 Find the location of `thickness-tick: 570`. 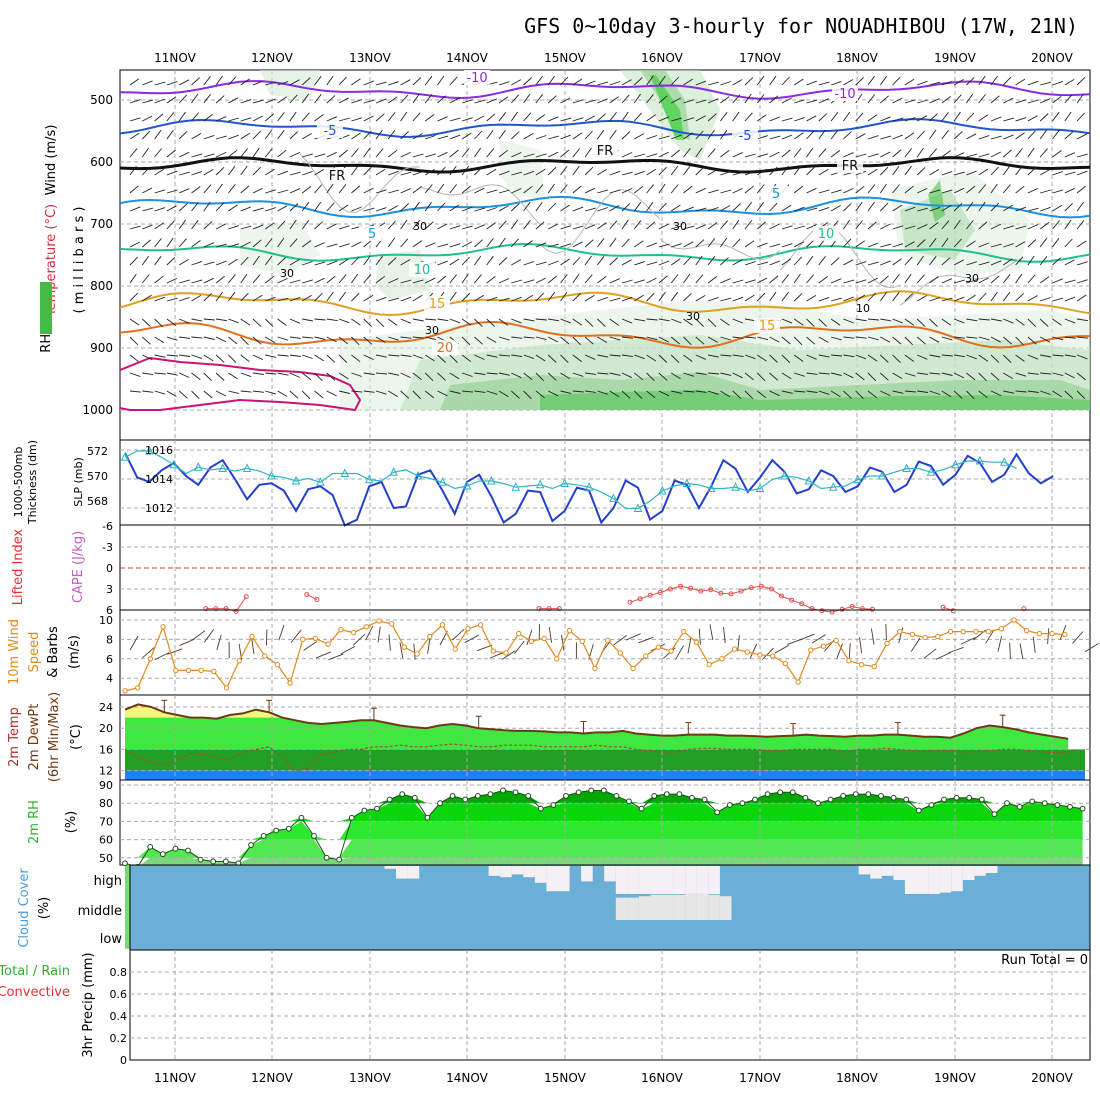

thickness-tick: 570 is located at coordinates (97, 476).